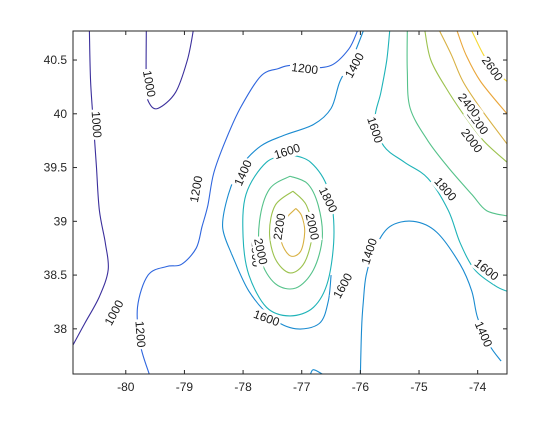 The image size is (560, 425). Describe the element at coordinates (61, 114) in the screenshot. I see `y-tick-label: 40` at that location.